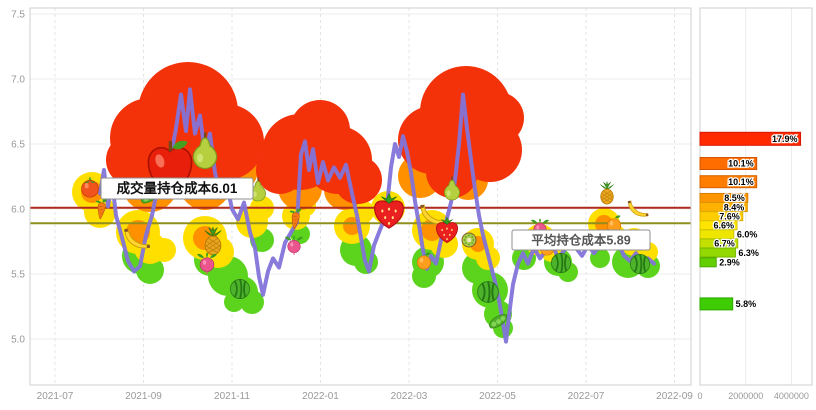  I want to click on y-axis-tick-label: 6.5, so click(18, 145).